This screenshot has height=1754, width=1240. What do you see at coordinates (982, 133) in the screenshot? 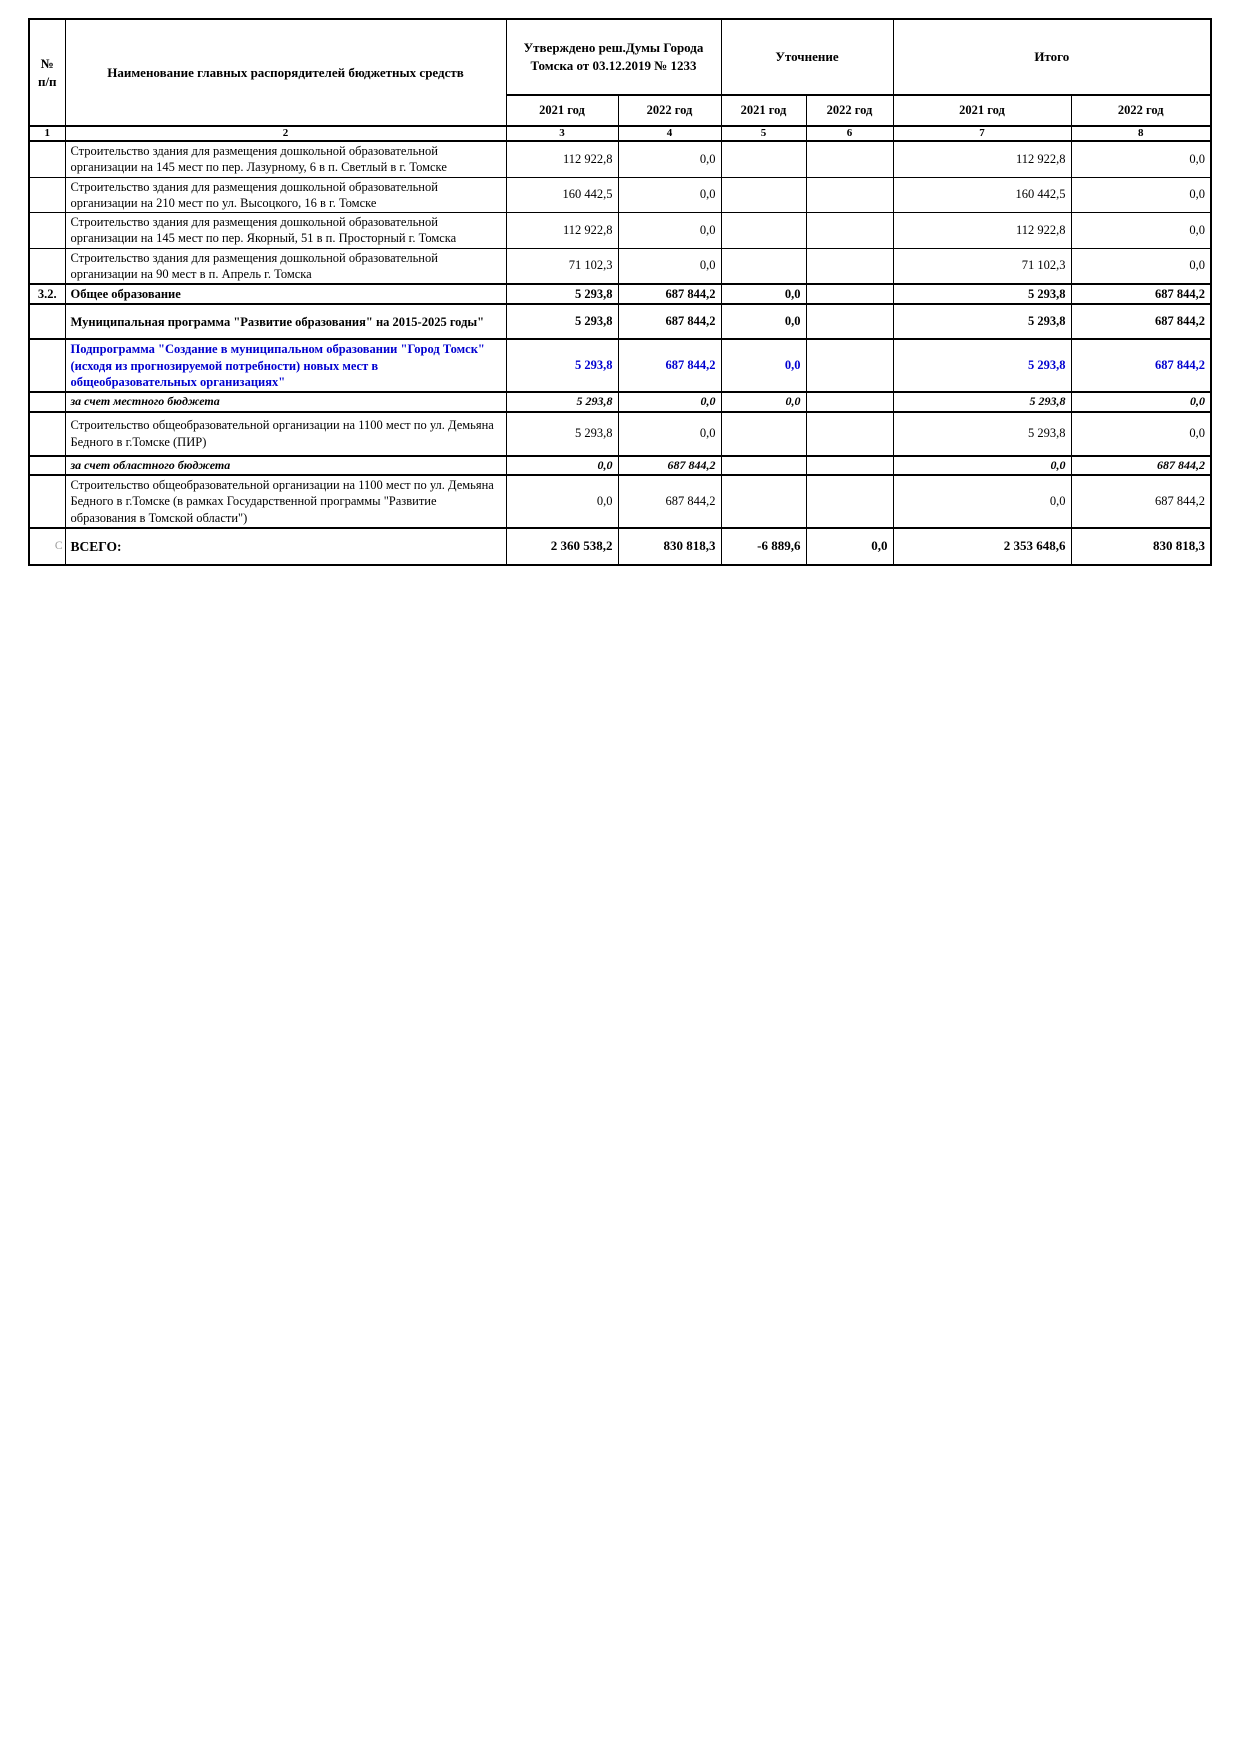
I see `colindex-cell: 7` at bounding box center [982, 133].